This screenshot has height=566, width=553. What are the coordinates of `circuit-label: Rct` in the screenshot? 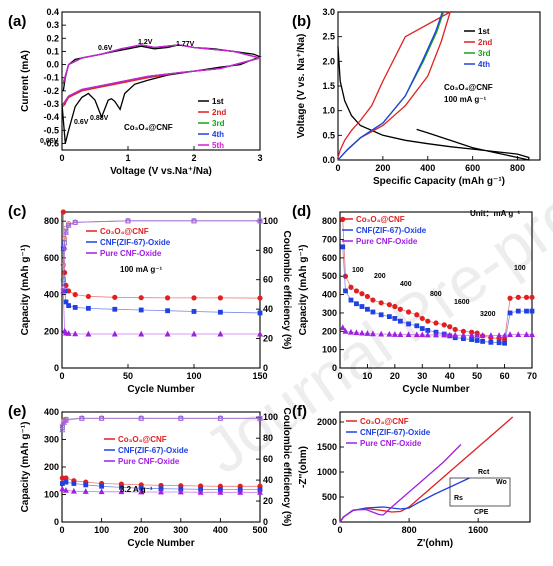 It's located at (484, 472).